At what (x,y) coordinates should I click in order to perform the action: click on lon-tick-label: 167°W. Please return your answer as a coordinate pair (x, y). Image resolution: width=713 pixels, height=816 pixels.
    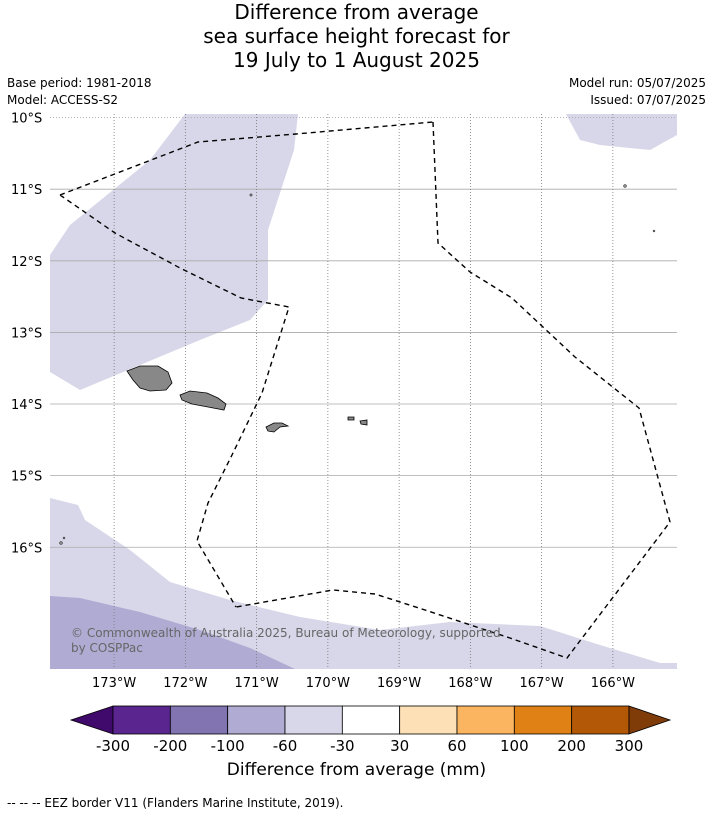
    Looking at the image, I should click on (542, 683).